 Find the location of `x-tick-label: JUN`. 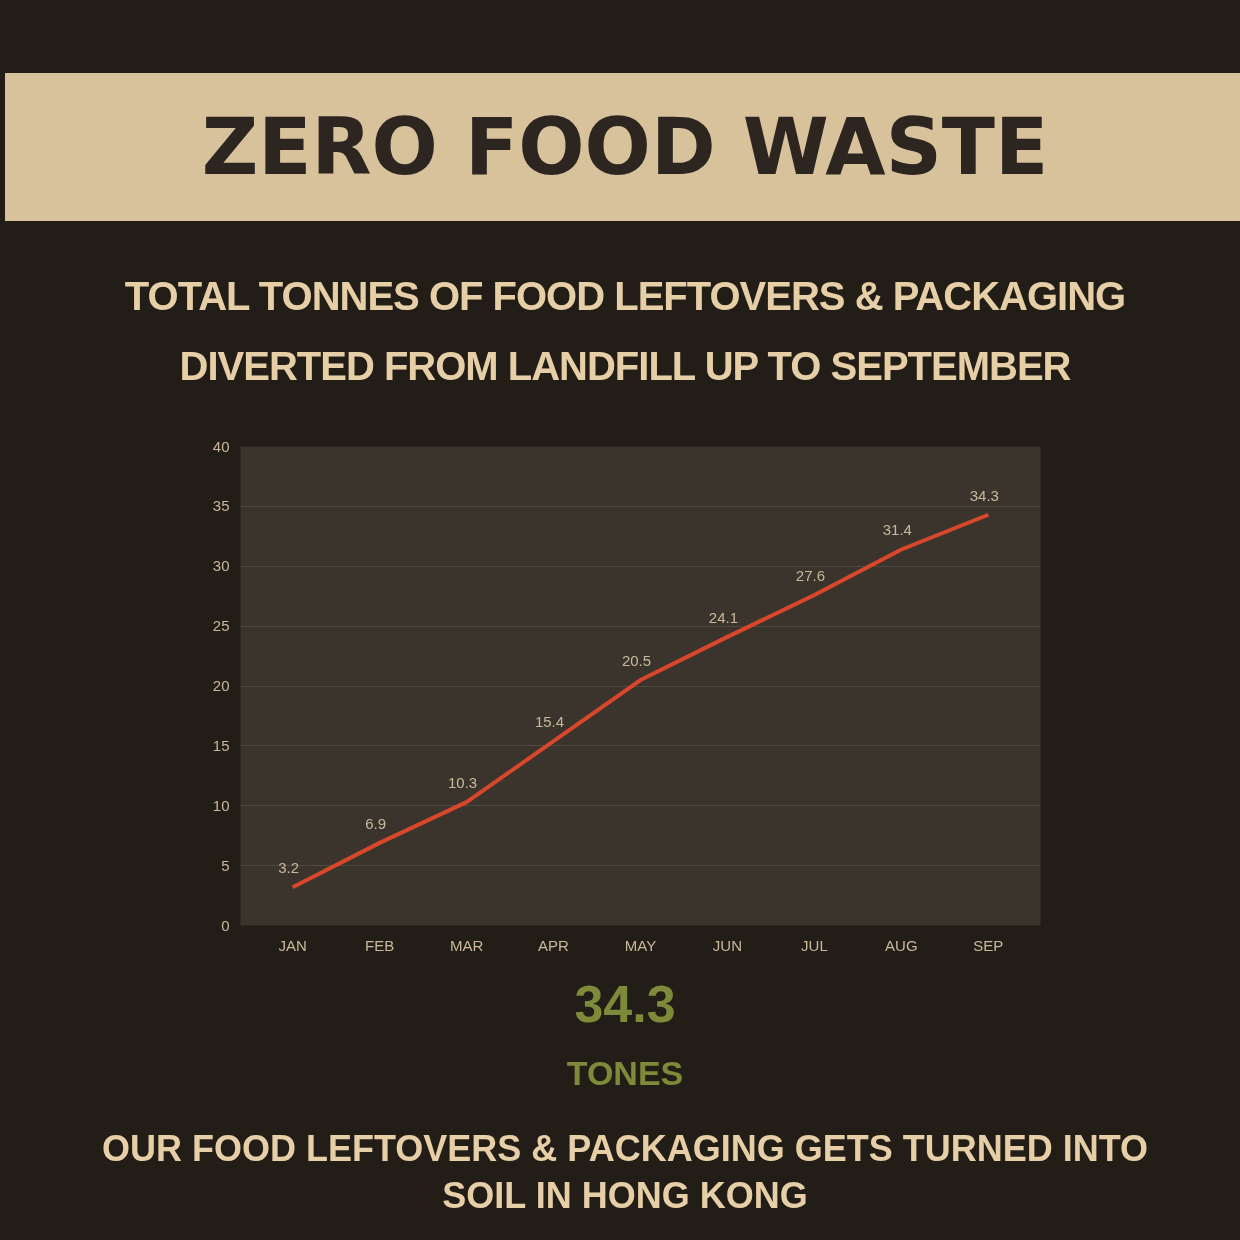

x-tick-label: JUN is located at coordinates (727, 945).